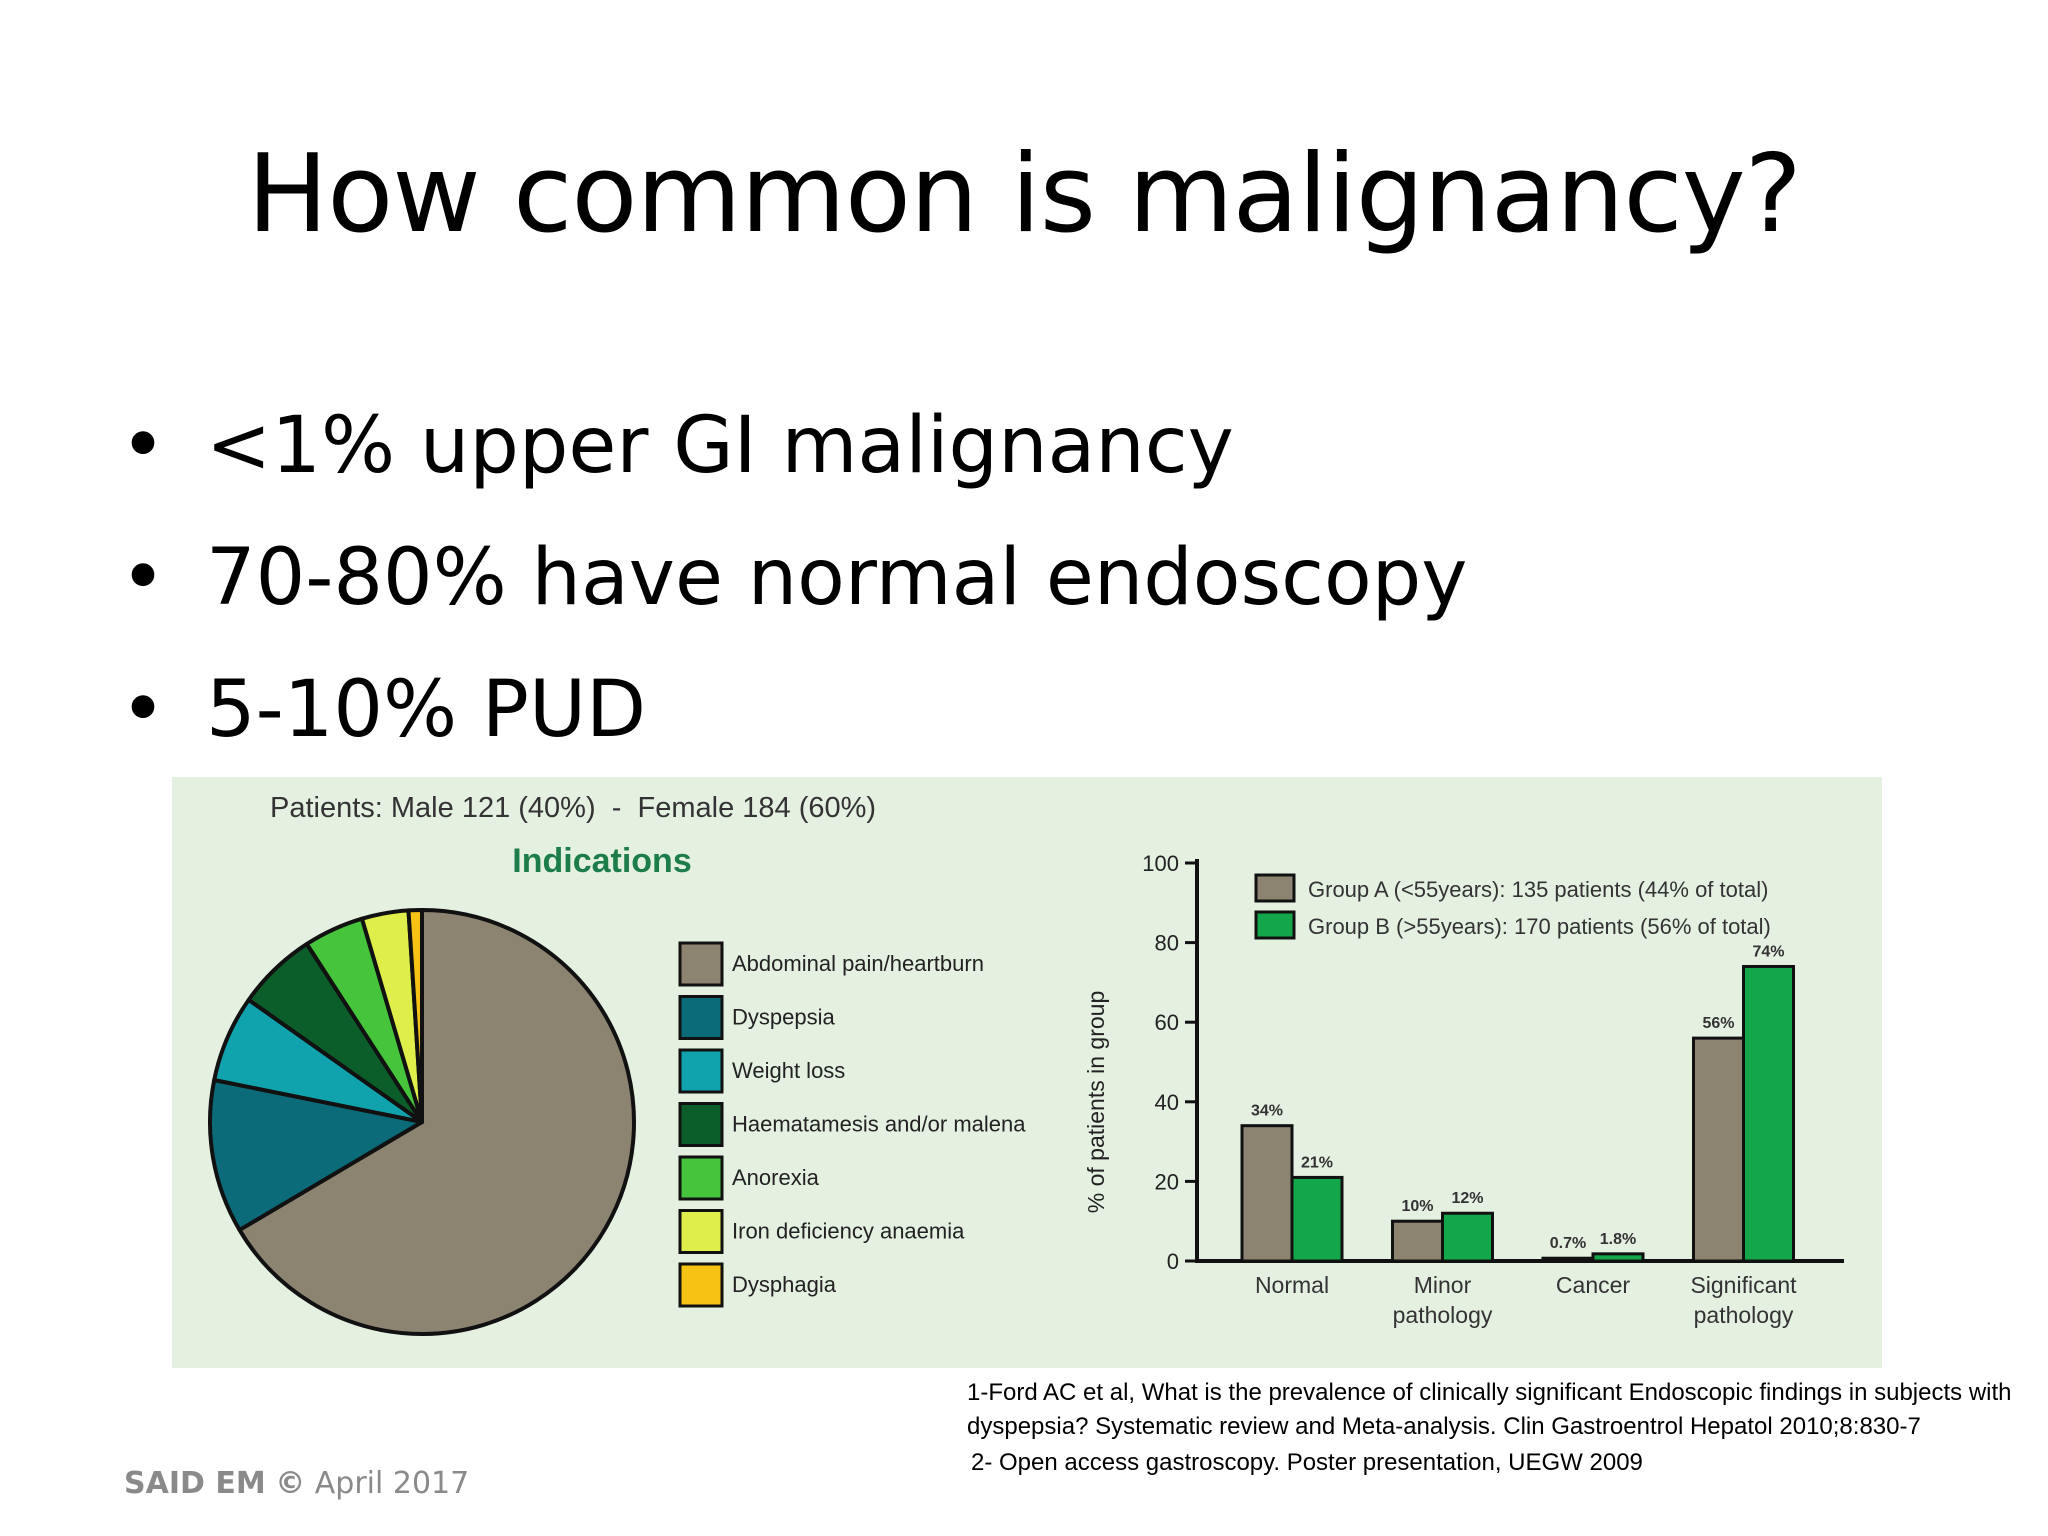 The image size is (2048, 1536). Describe the element at coordinates (1443, 1315) in the screenshot. I see `x-tick-label-1-line2: pathology` at that location.